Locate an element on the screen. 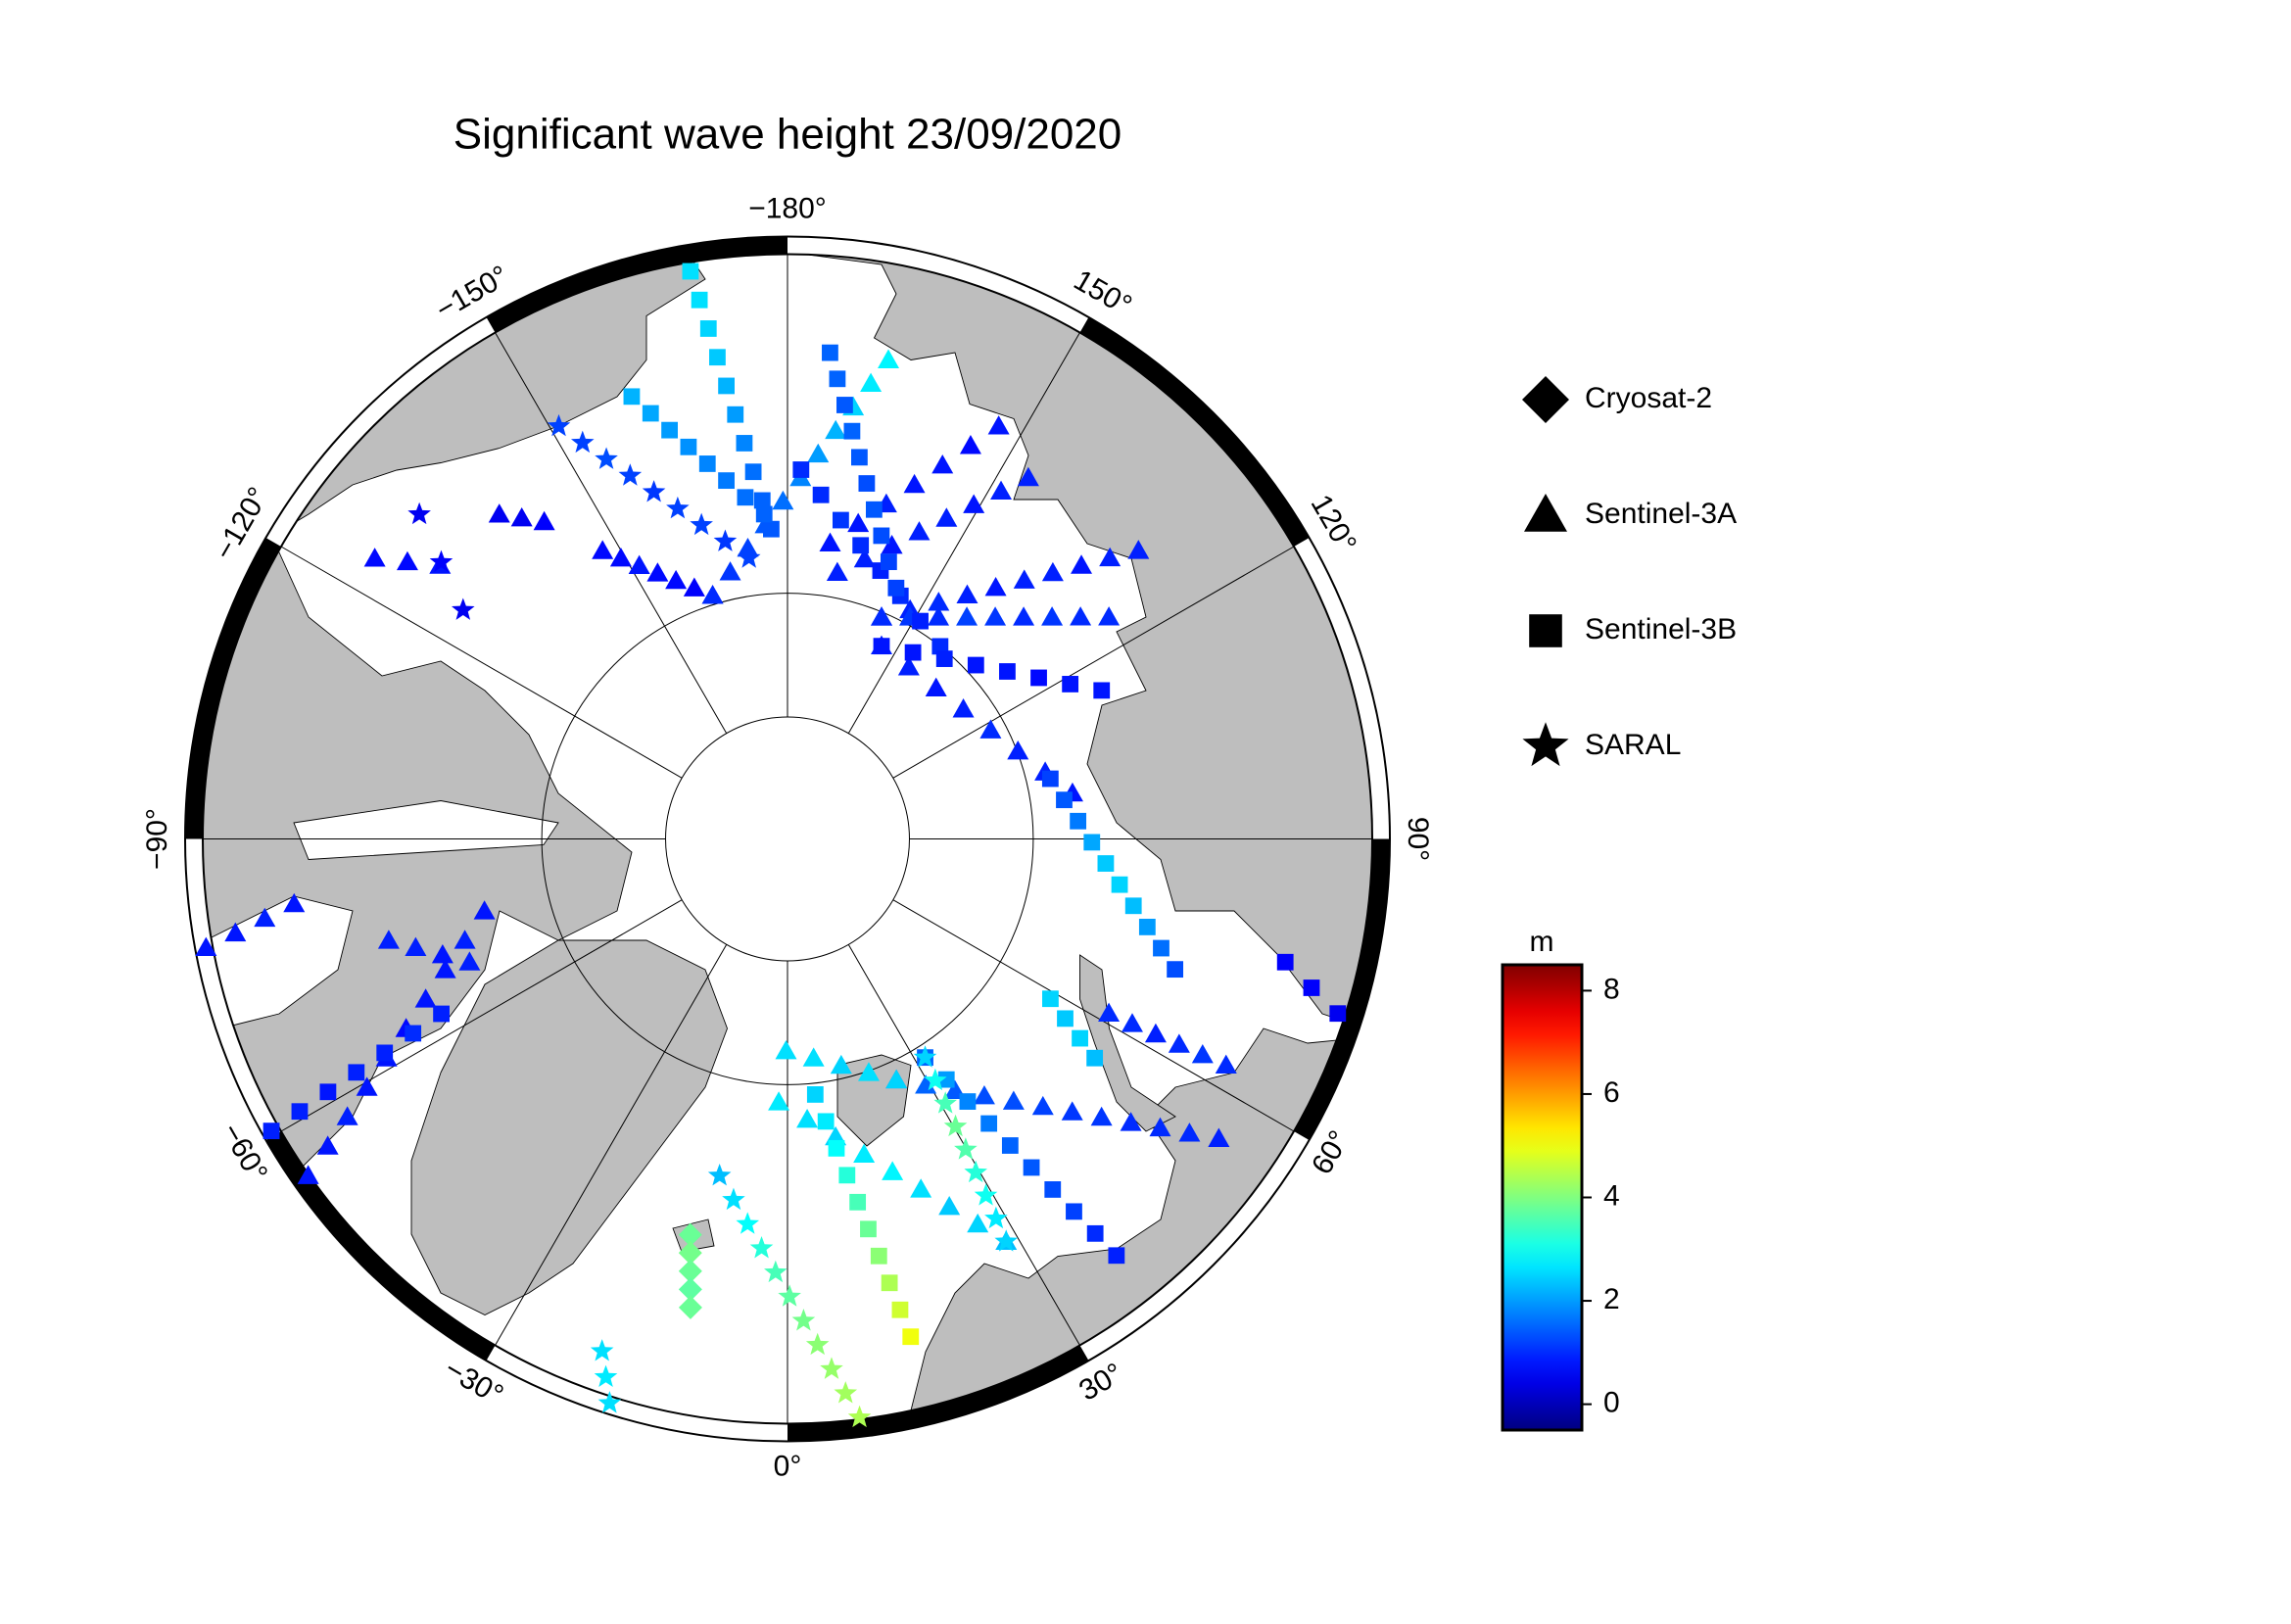 The image size is (2291, 1624). meridian-label: 120° is located at coordinates (1334, 524).